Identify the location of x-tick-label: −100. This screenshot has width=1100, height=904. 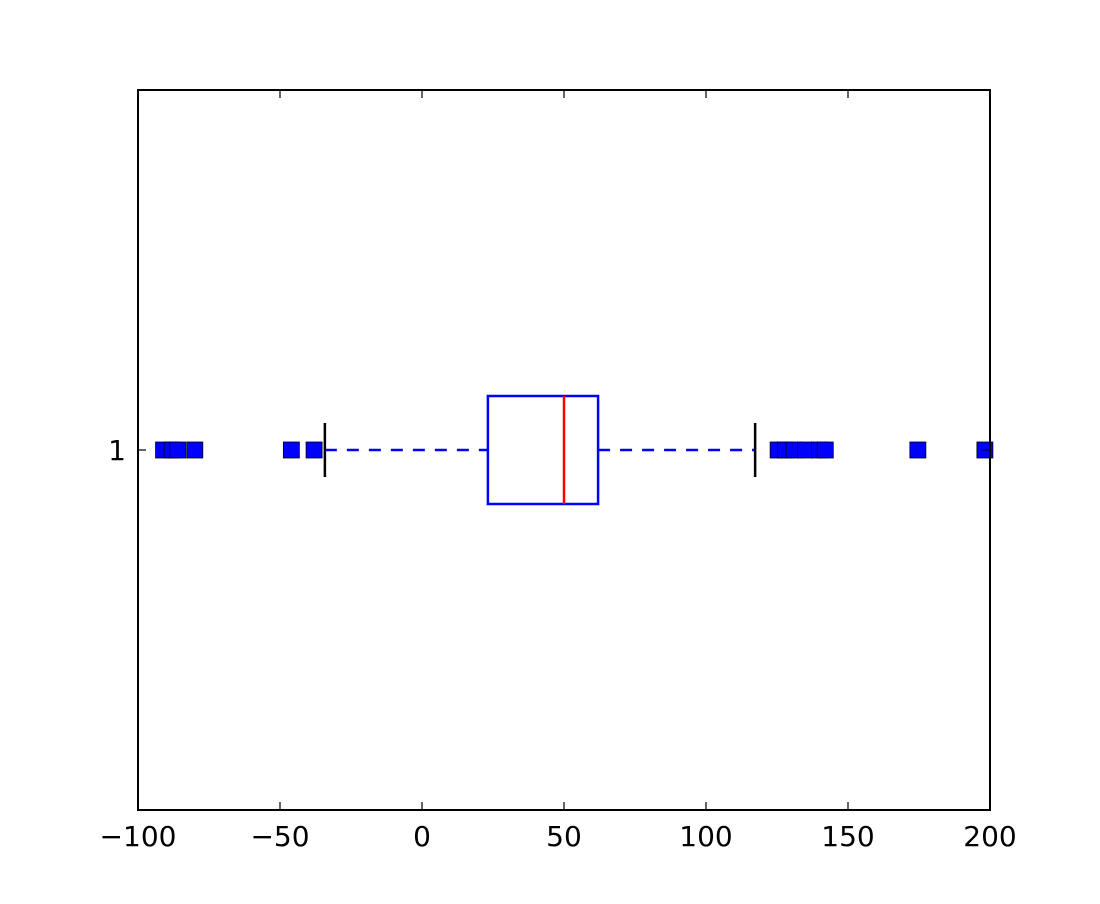
(138, 836).